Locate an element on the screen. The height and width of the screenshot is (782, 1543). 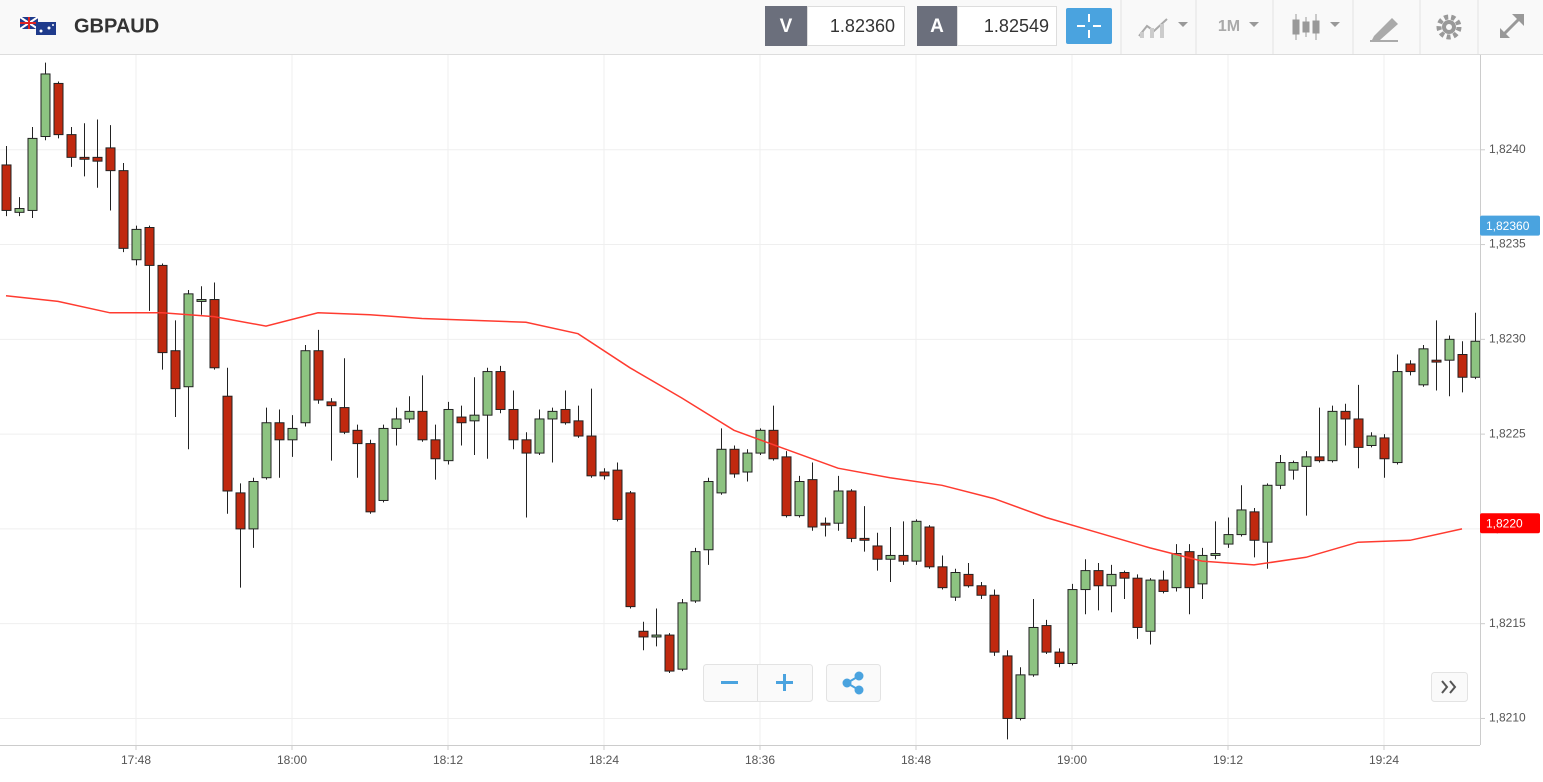
ask-button is located at coordinates (937, 26).